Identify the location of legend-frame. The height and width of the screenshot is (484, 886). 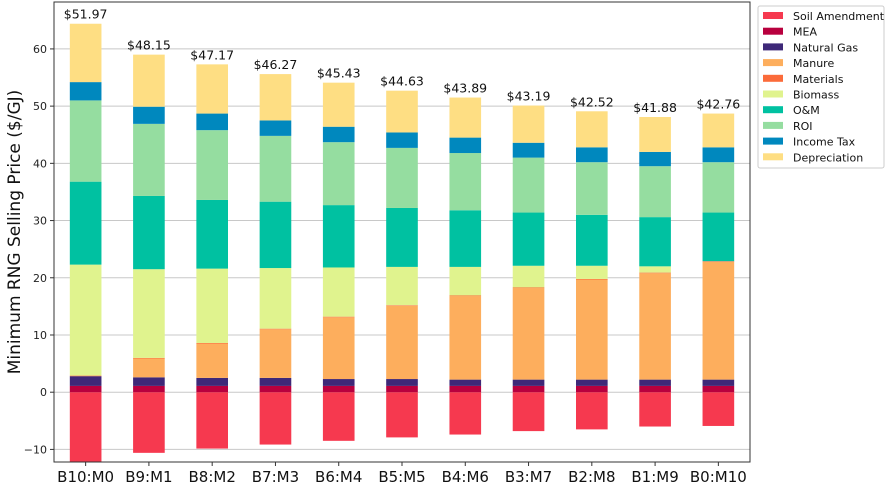
(821, 87).